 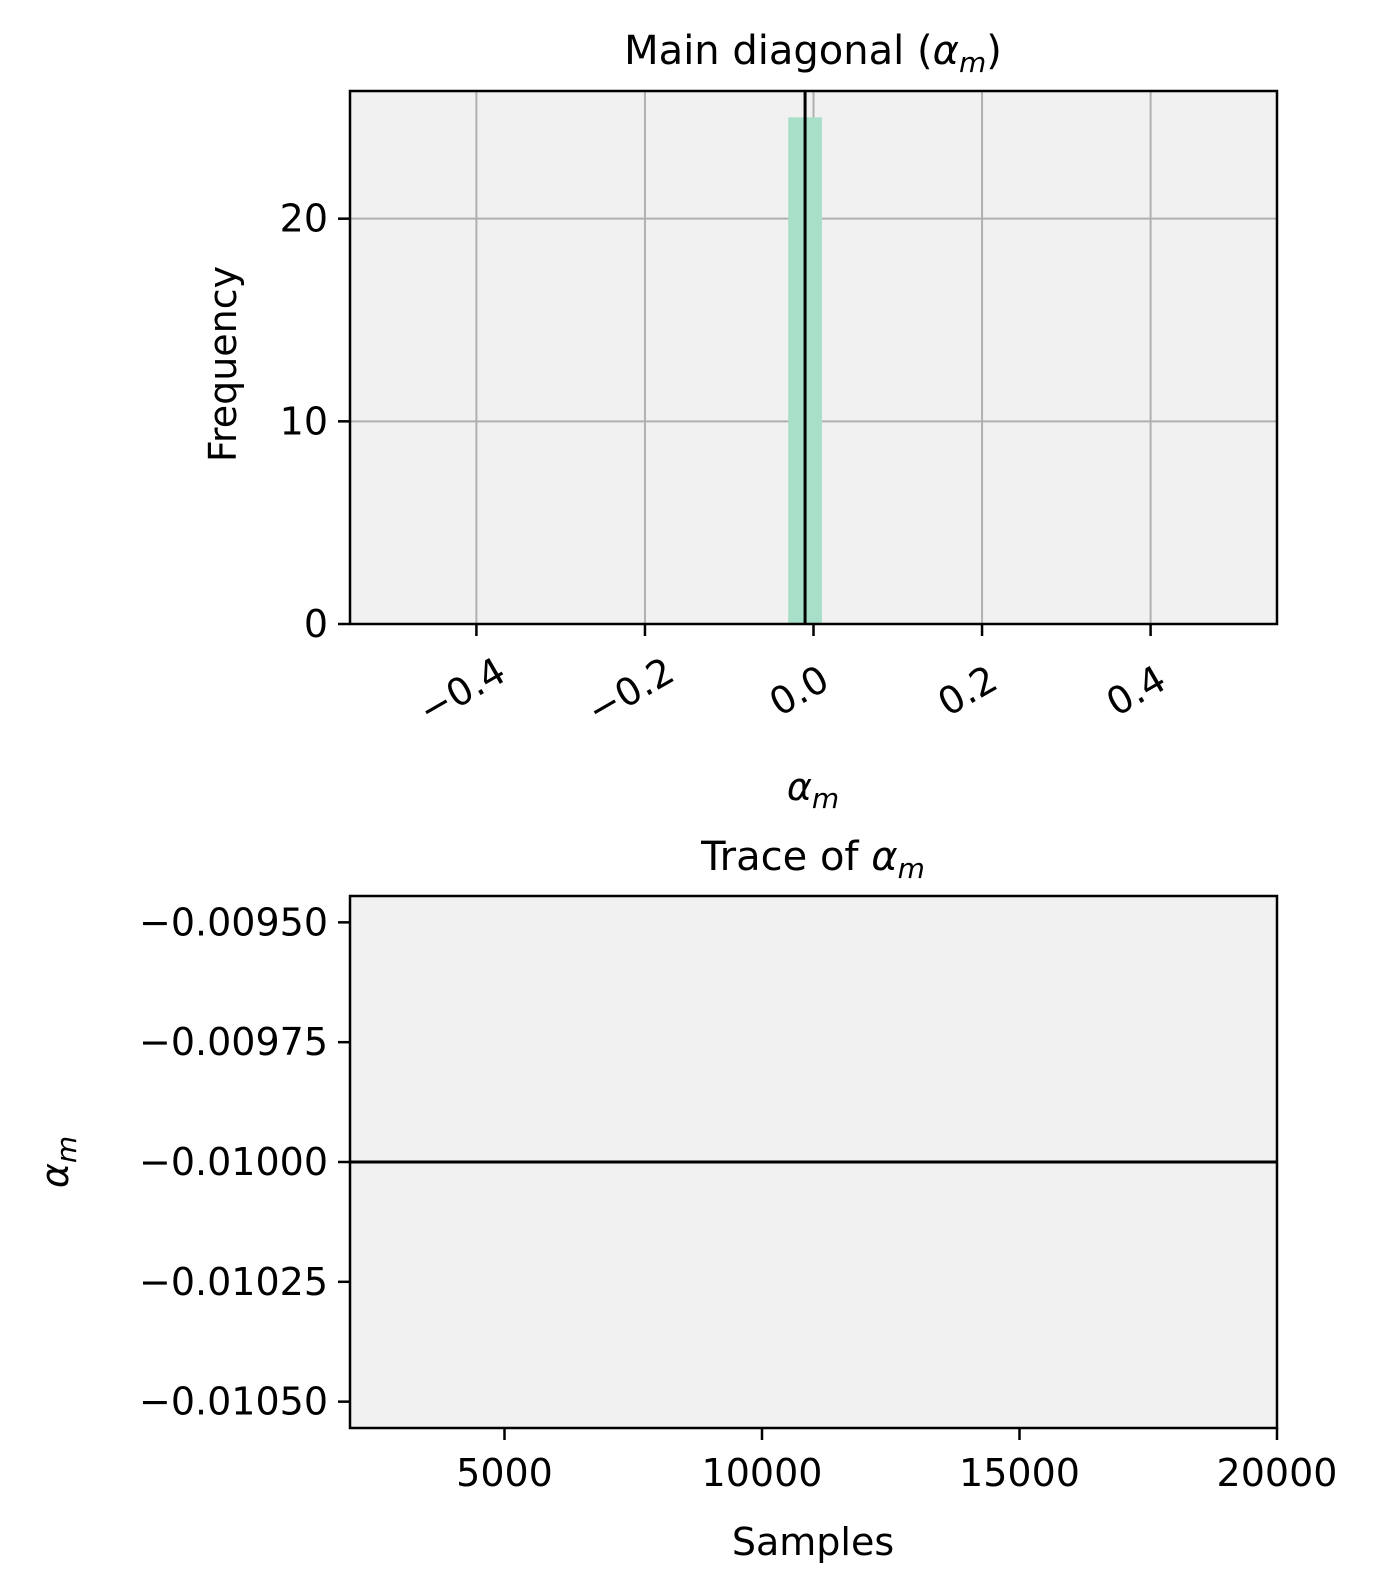 What do you see at coordinates (233, 1162) in the screenshot?
I see `y-tick-label: −0.01000` at bounding box center [233, 1162].